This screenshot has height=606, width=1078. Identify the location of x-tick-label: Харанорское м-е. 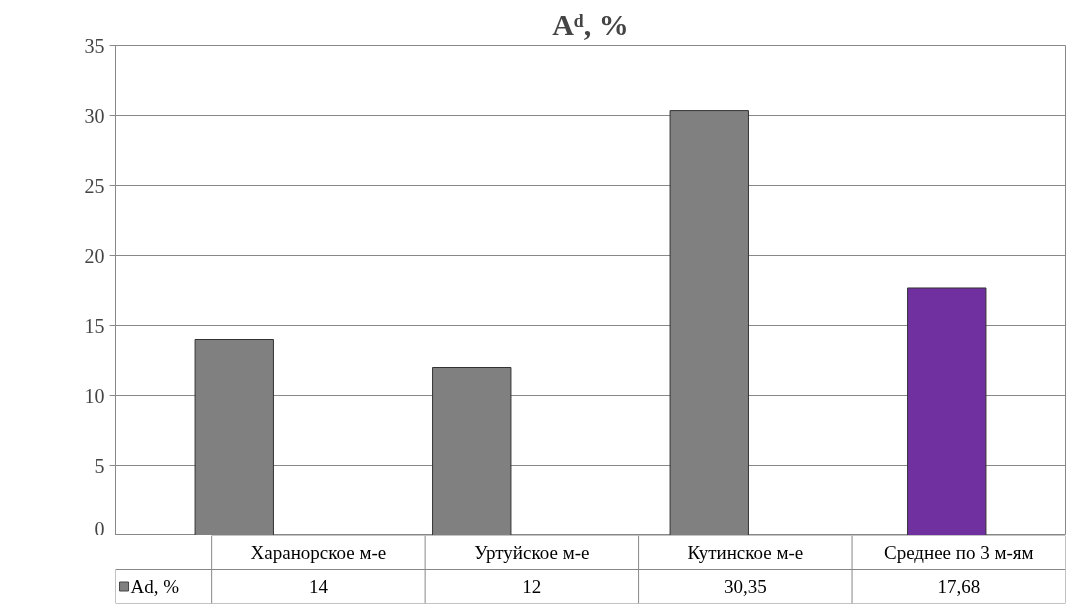
(318, 552).